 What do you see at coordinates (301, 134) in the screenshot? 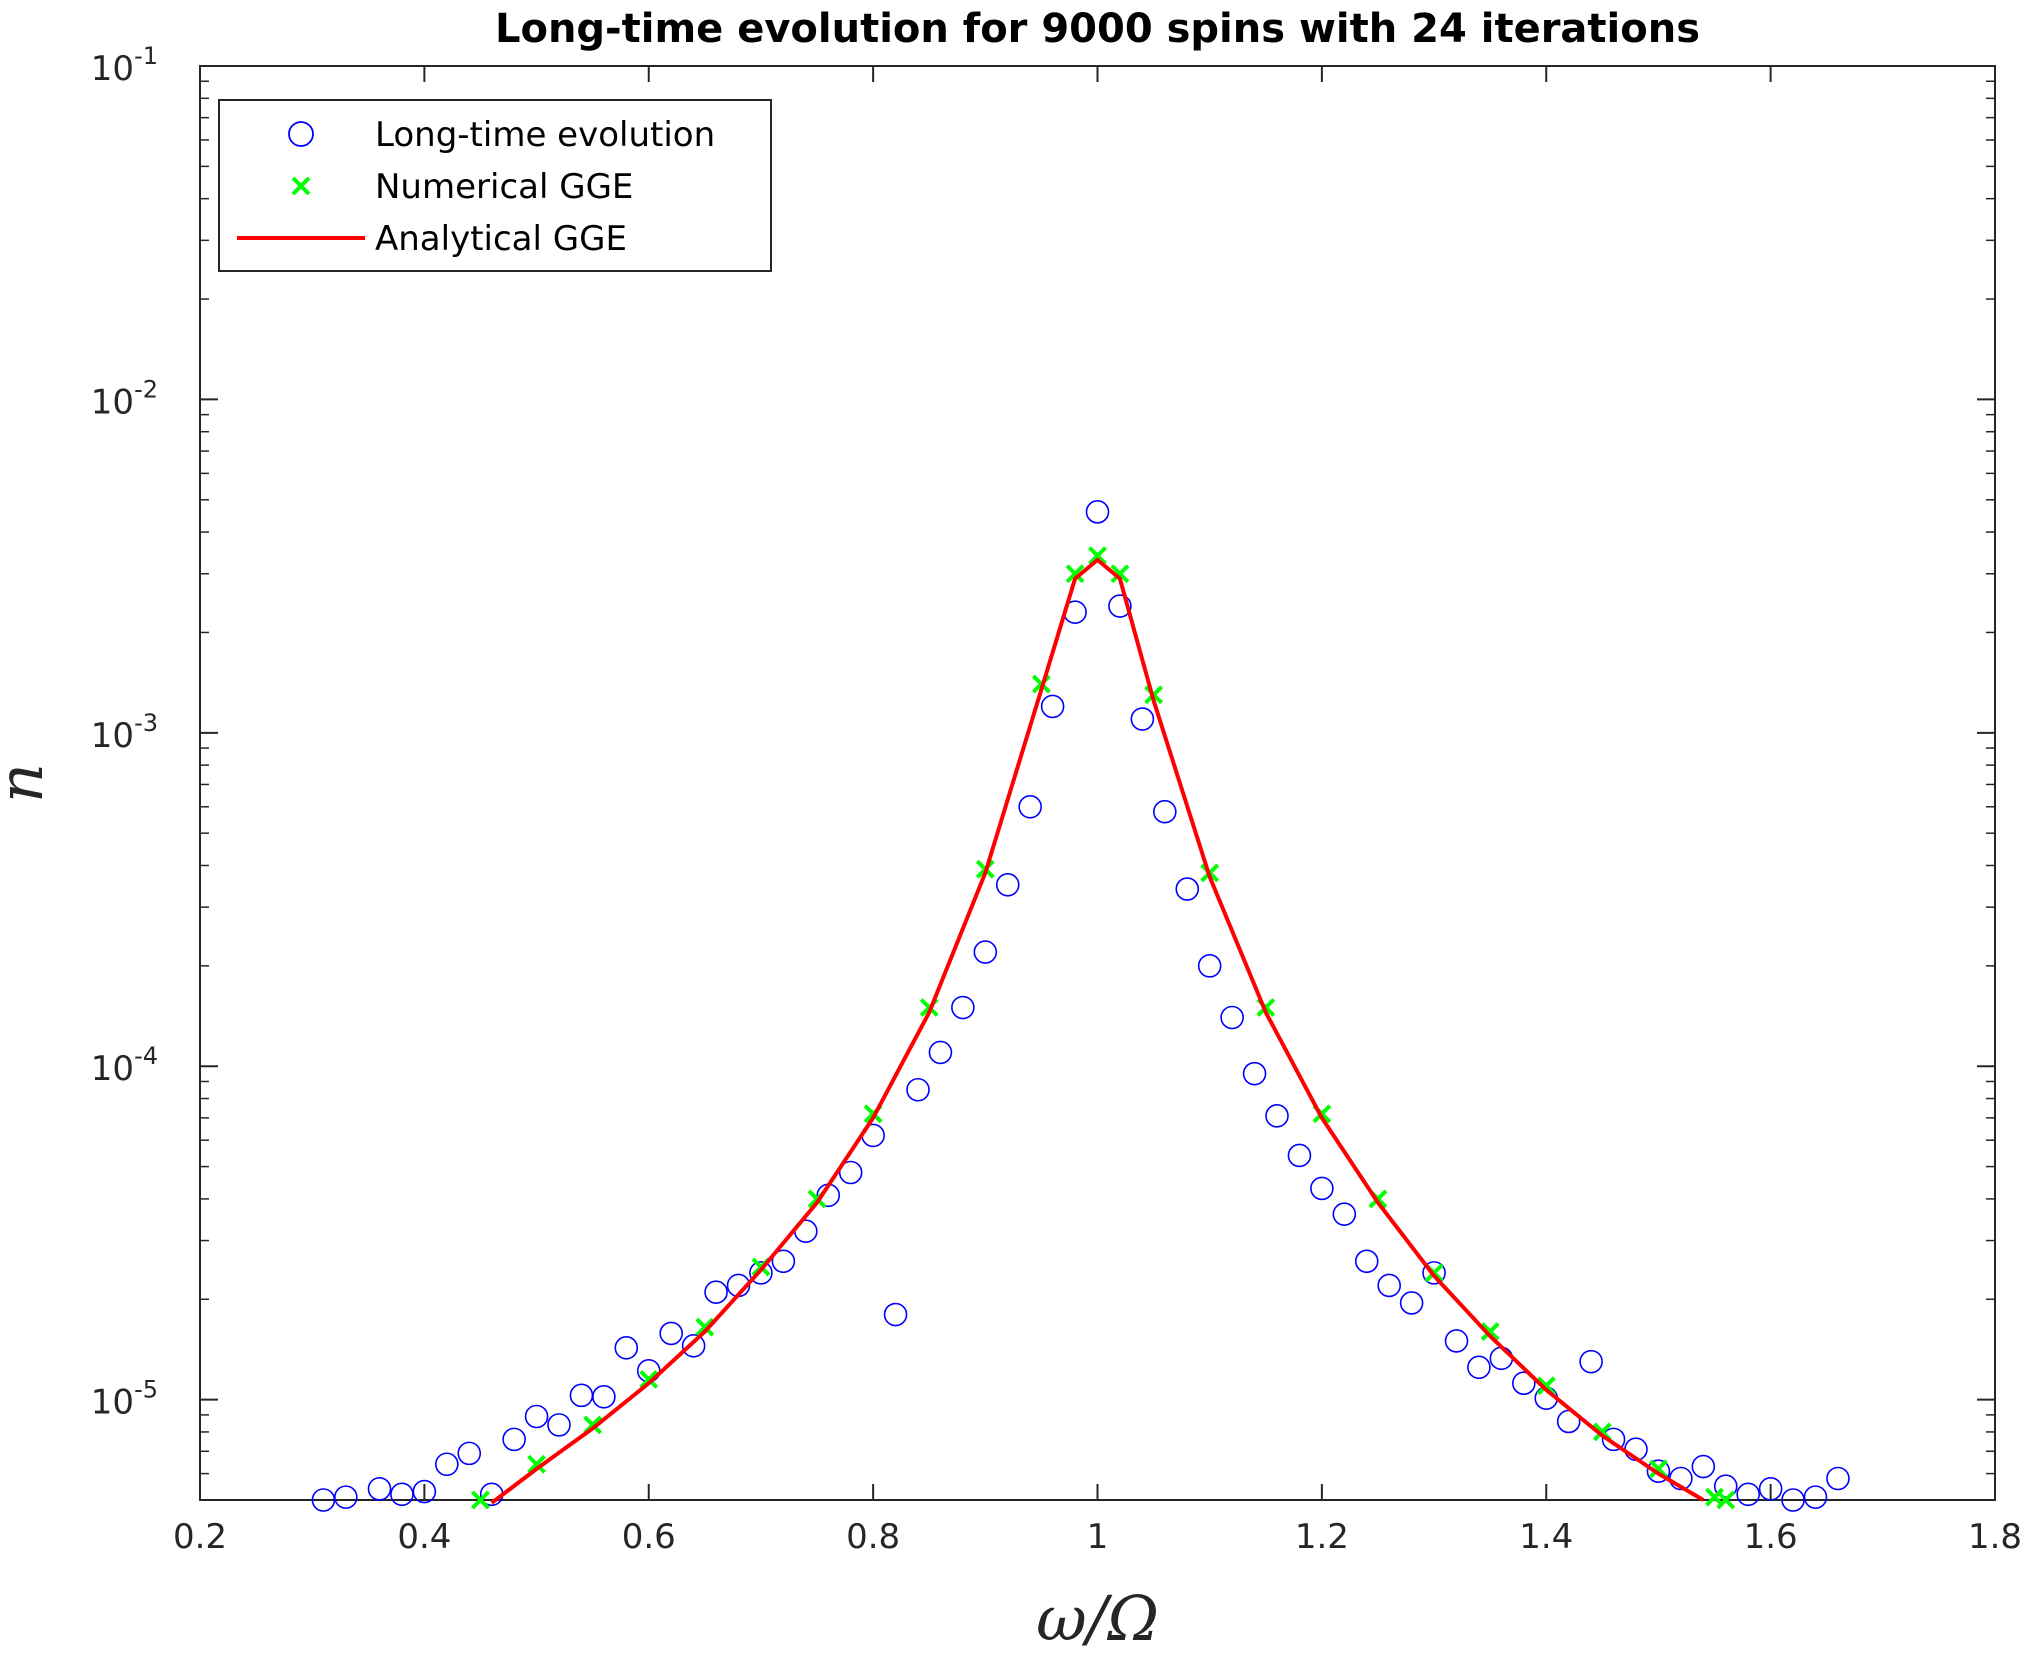
I see `legend-marker-circle` at bounding box center [301, 134].